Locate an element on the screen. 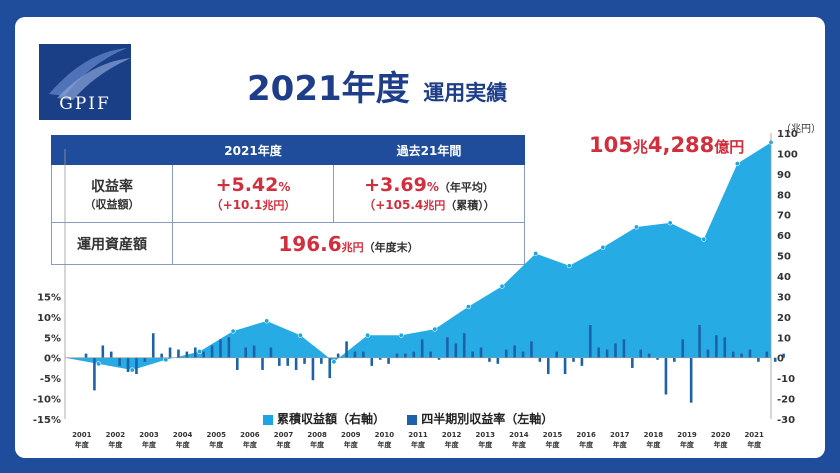  assets-value: 196.6 is located at coordinates (310, 243).